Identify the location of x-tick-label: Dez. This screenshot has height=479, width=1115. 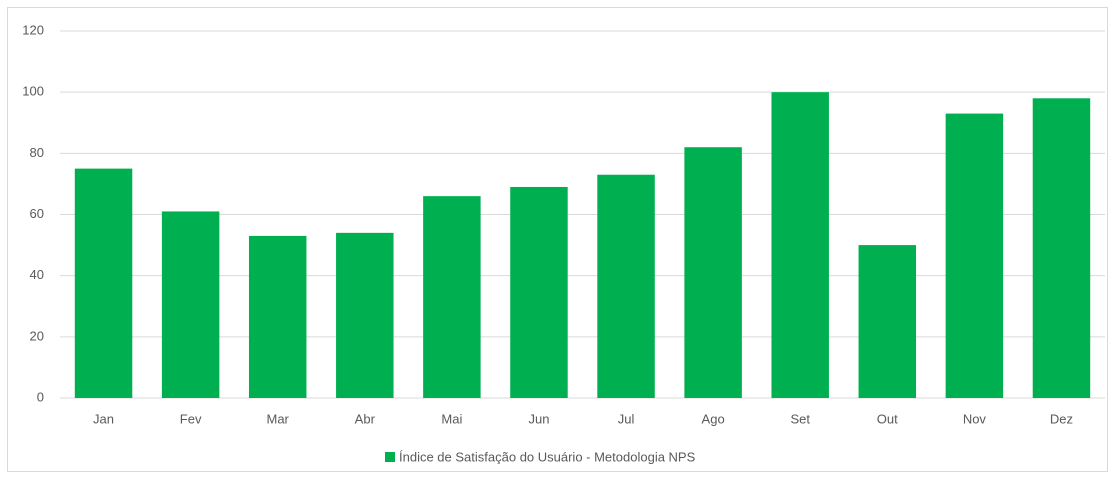
(1061, 418).